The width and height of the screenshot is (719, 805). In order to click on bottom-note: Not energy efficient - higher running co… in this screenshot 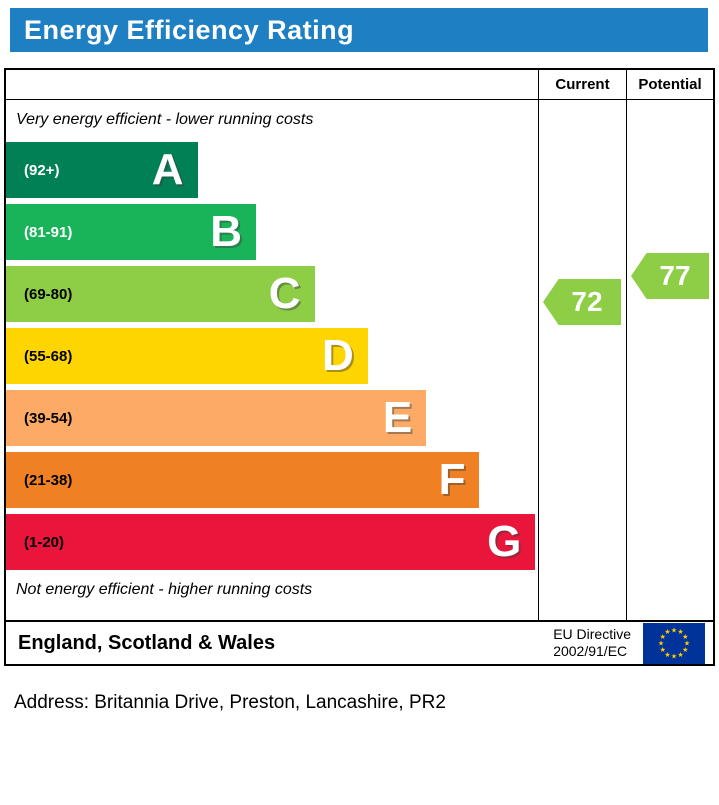, I will do `click(164, 589)`.